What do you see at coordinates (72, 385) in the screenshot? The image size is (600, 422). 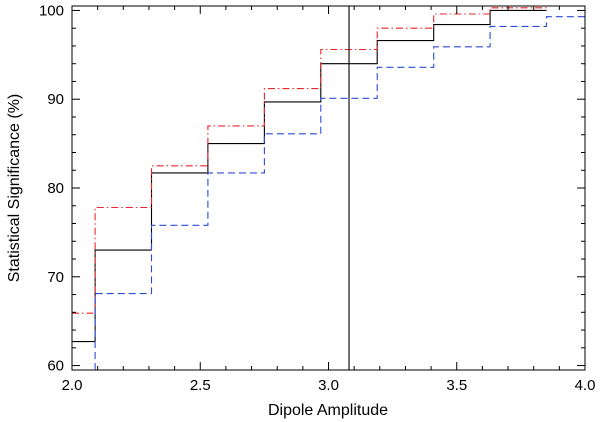 I see `x-tick-label: 2.0` at bounding box center [72, 385].